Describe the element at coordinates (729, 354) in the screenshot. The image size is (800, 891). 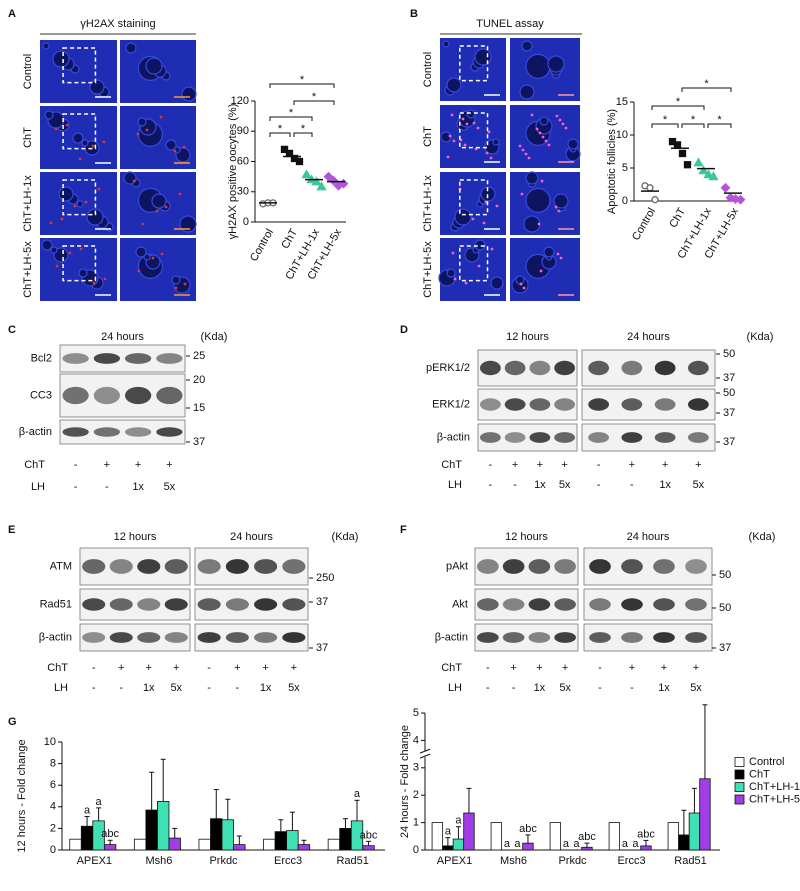
I see `marker-label: 50` at that location.